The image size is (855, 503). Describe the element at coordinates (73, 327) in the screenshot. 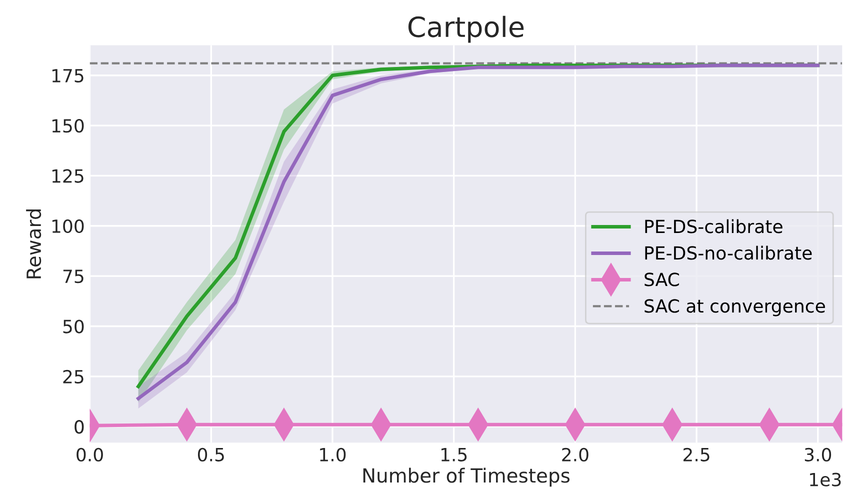

I see `y-tick-label: 50` at that location.